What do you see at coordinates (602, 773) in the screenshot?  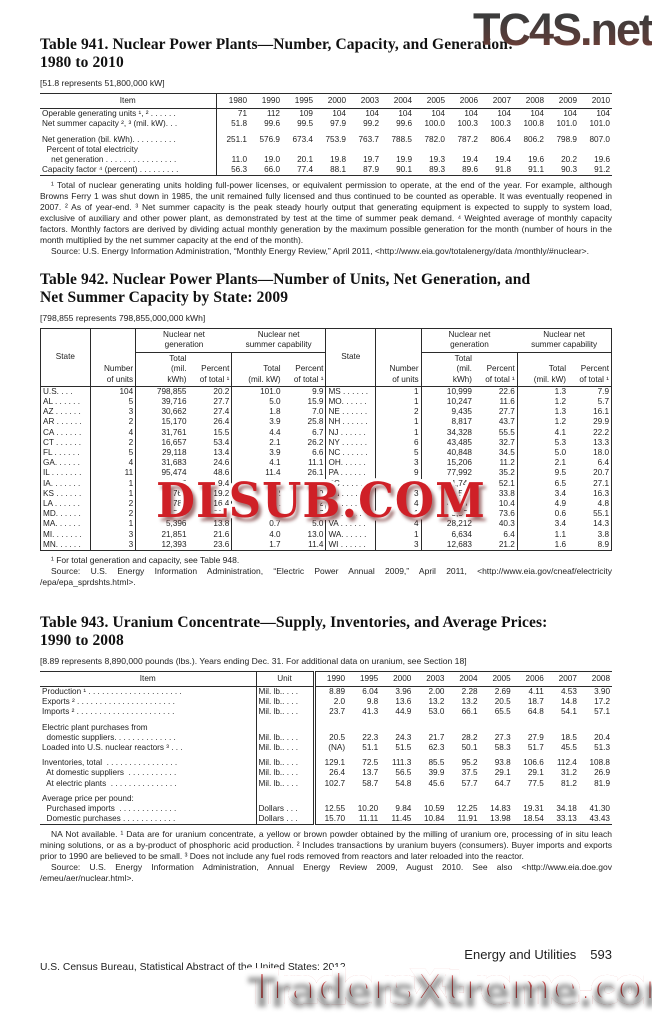 I see `table-cell: 26.9` at bounding box center [602, 773].